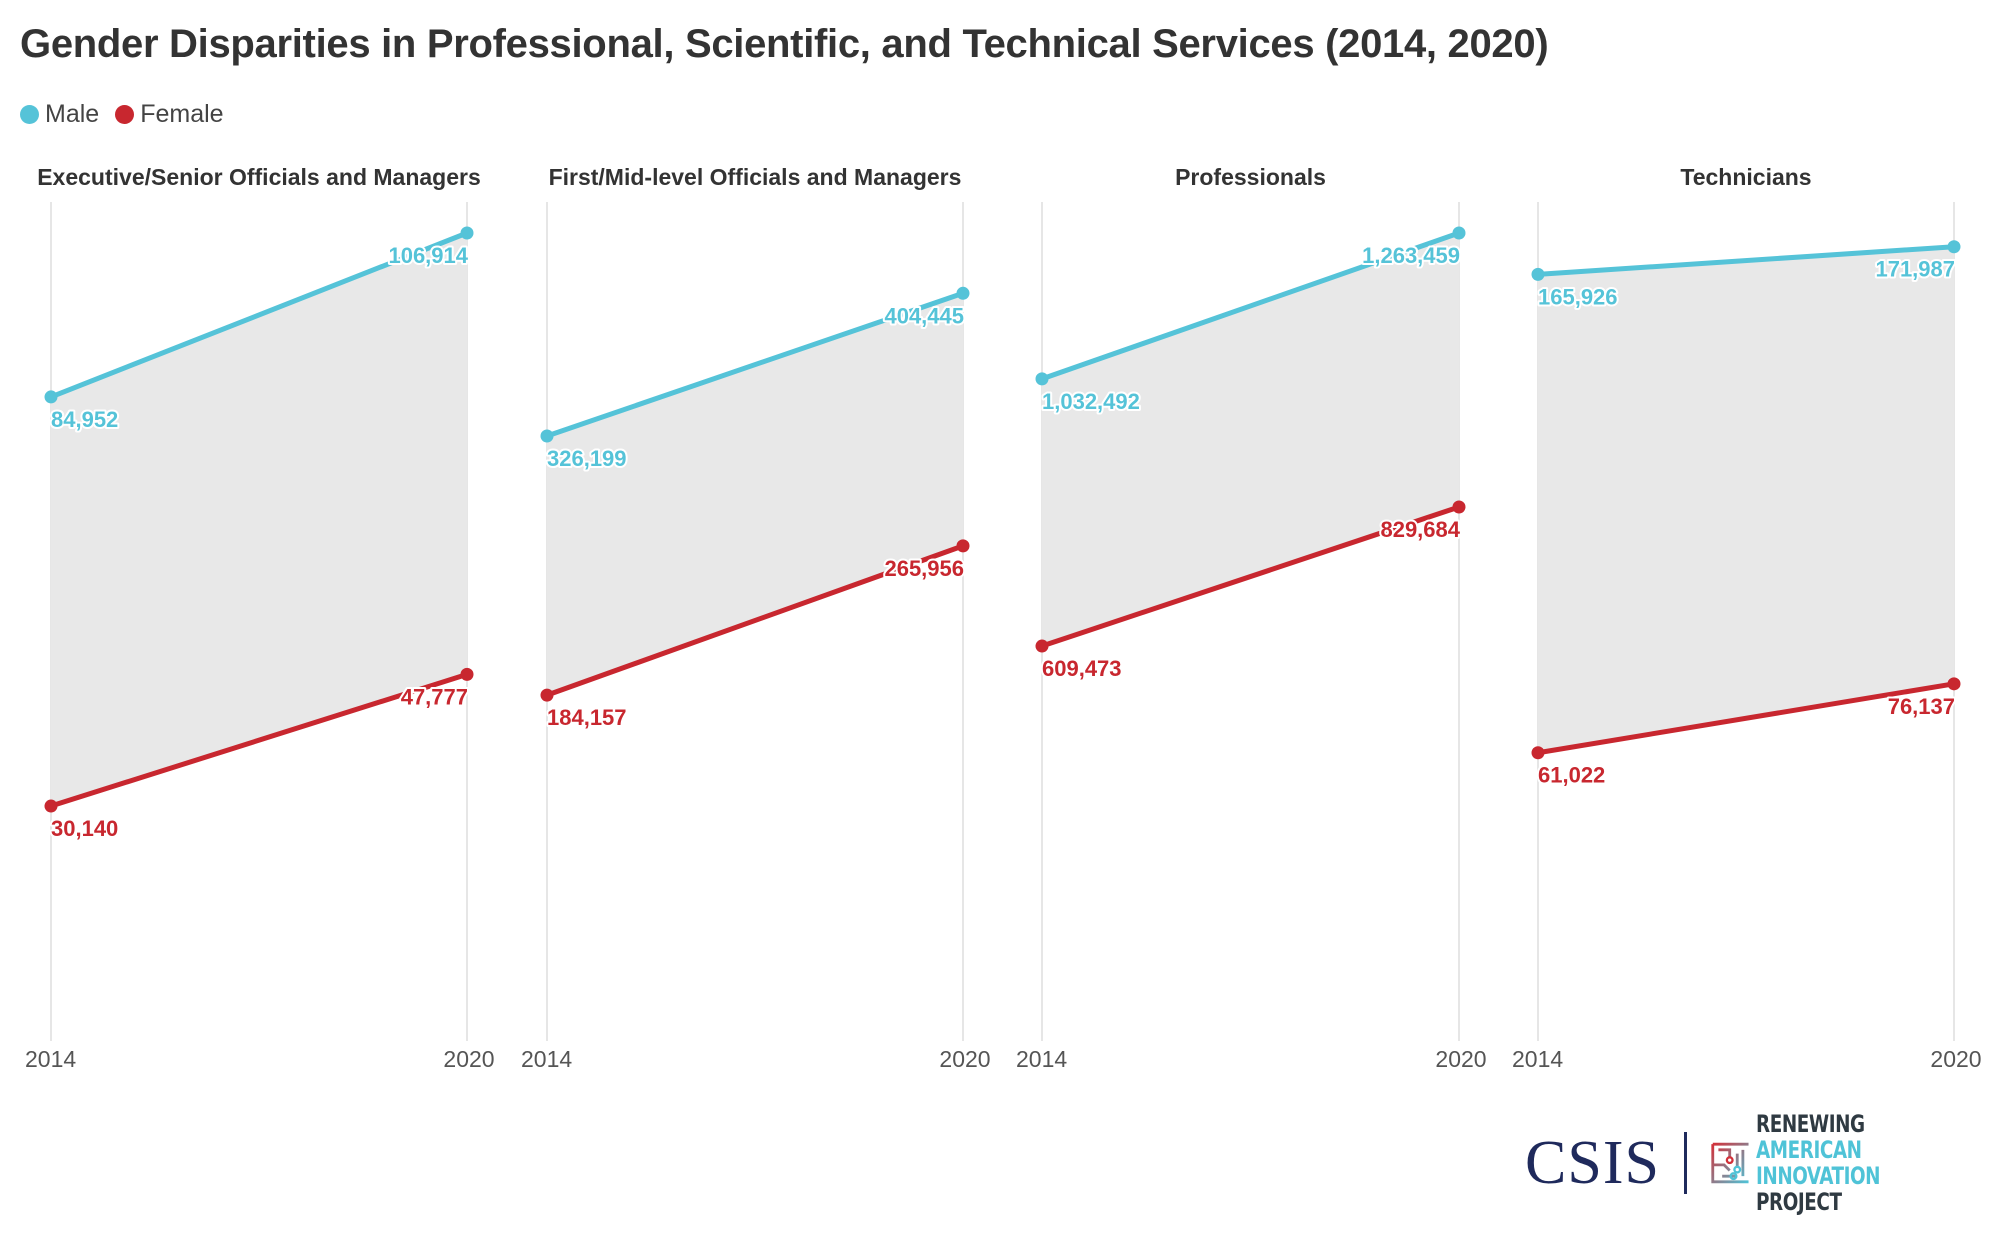  Describe the element at coordinates (1411, 255) in the screenshot. I see `male-data-label: 1,263,459` at that location.